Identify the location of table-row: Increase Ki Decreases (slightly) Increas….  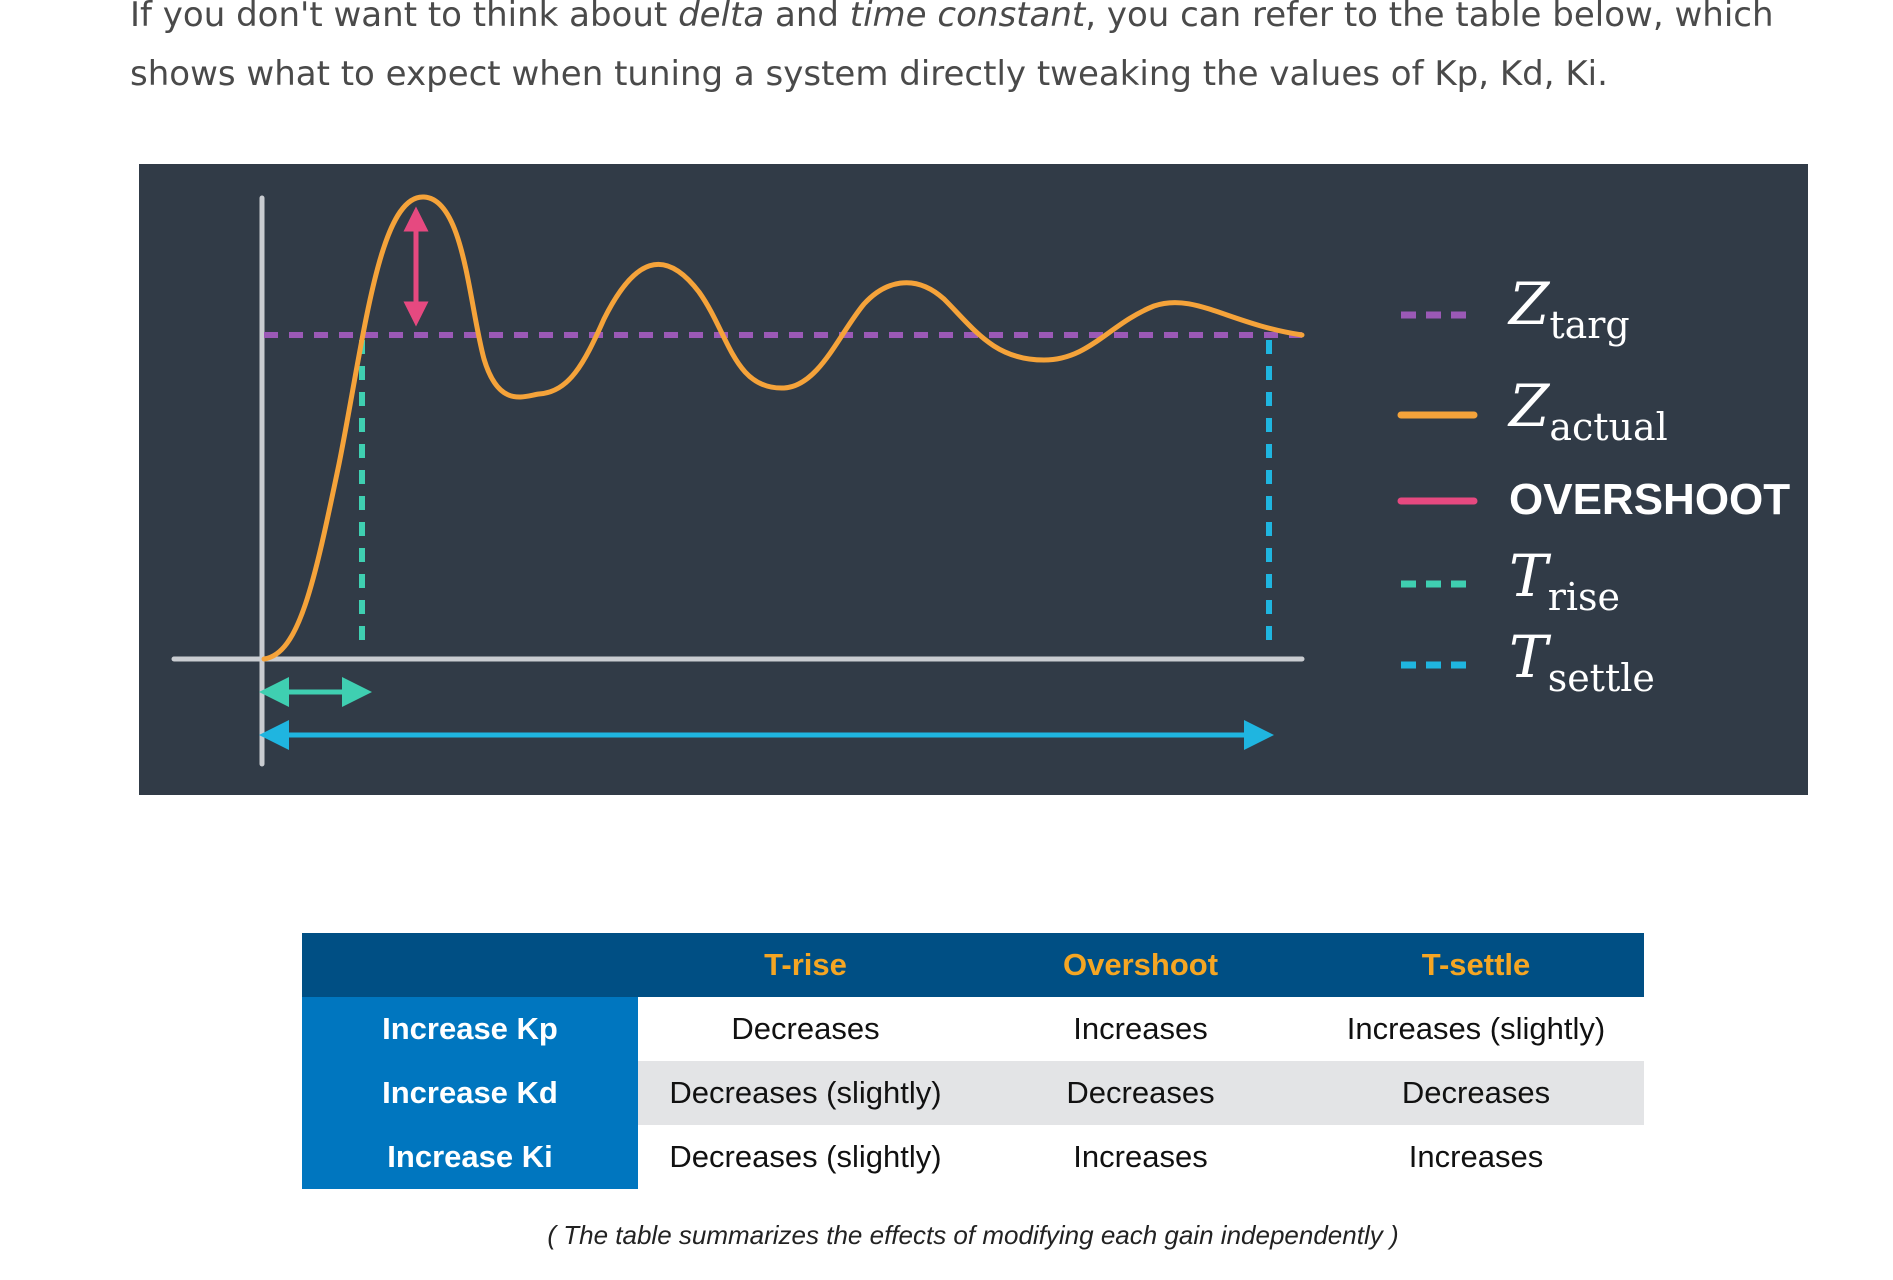
(973, 1157).